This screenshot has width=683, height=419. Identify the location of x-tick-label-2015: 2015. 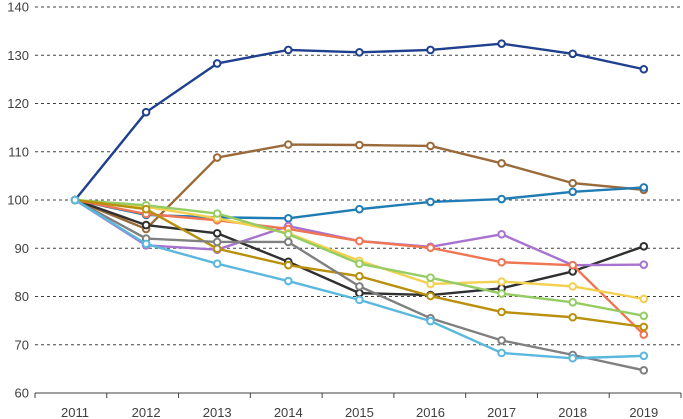
(359, 412).